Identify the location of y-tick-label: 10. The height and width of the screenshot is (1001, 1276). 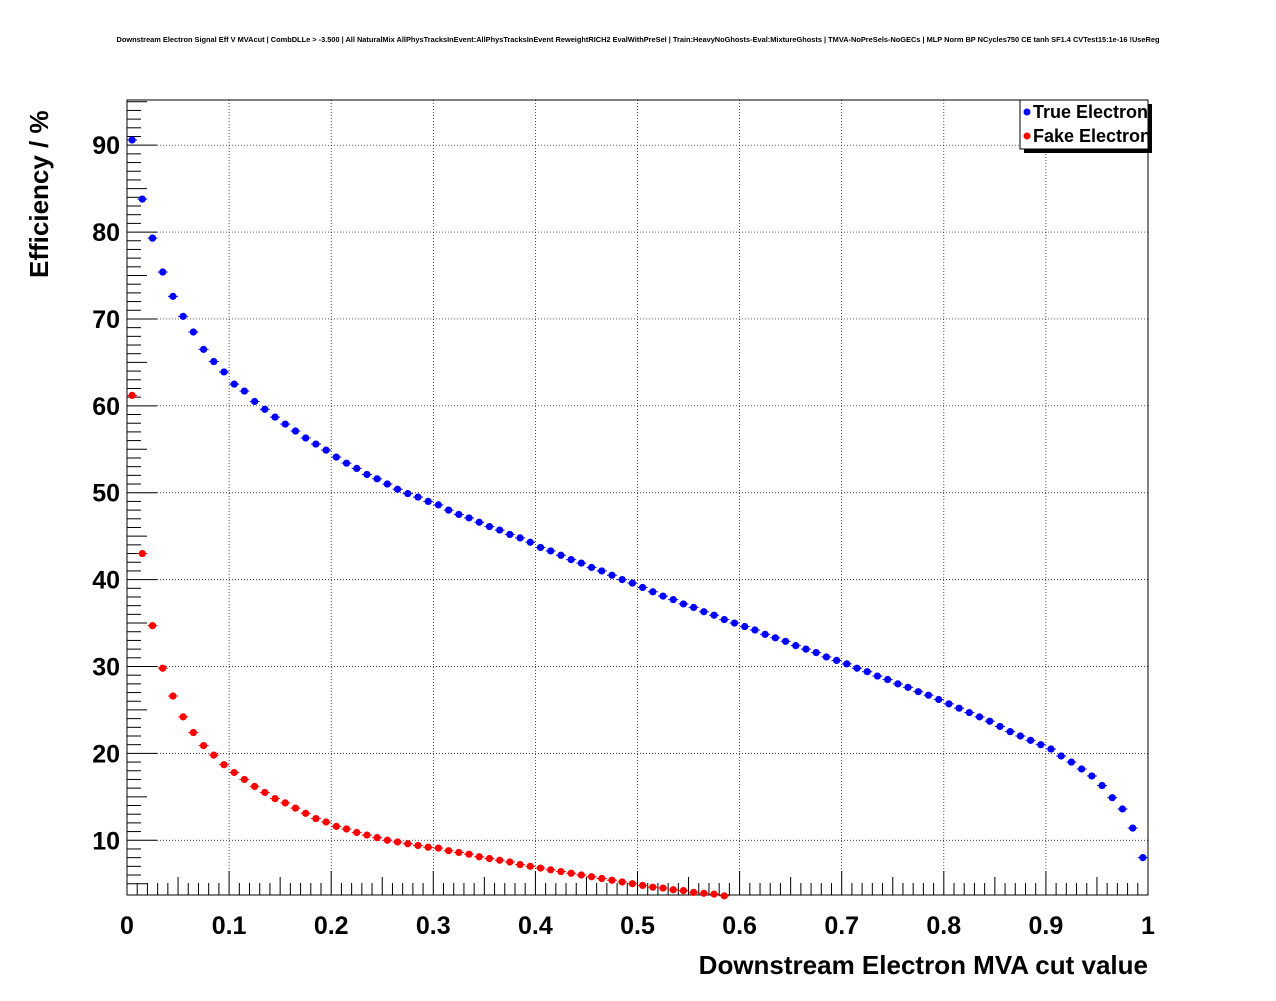
(106, 841).